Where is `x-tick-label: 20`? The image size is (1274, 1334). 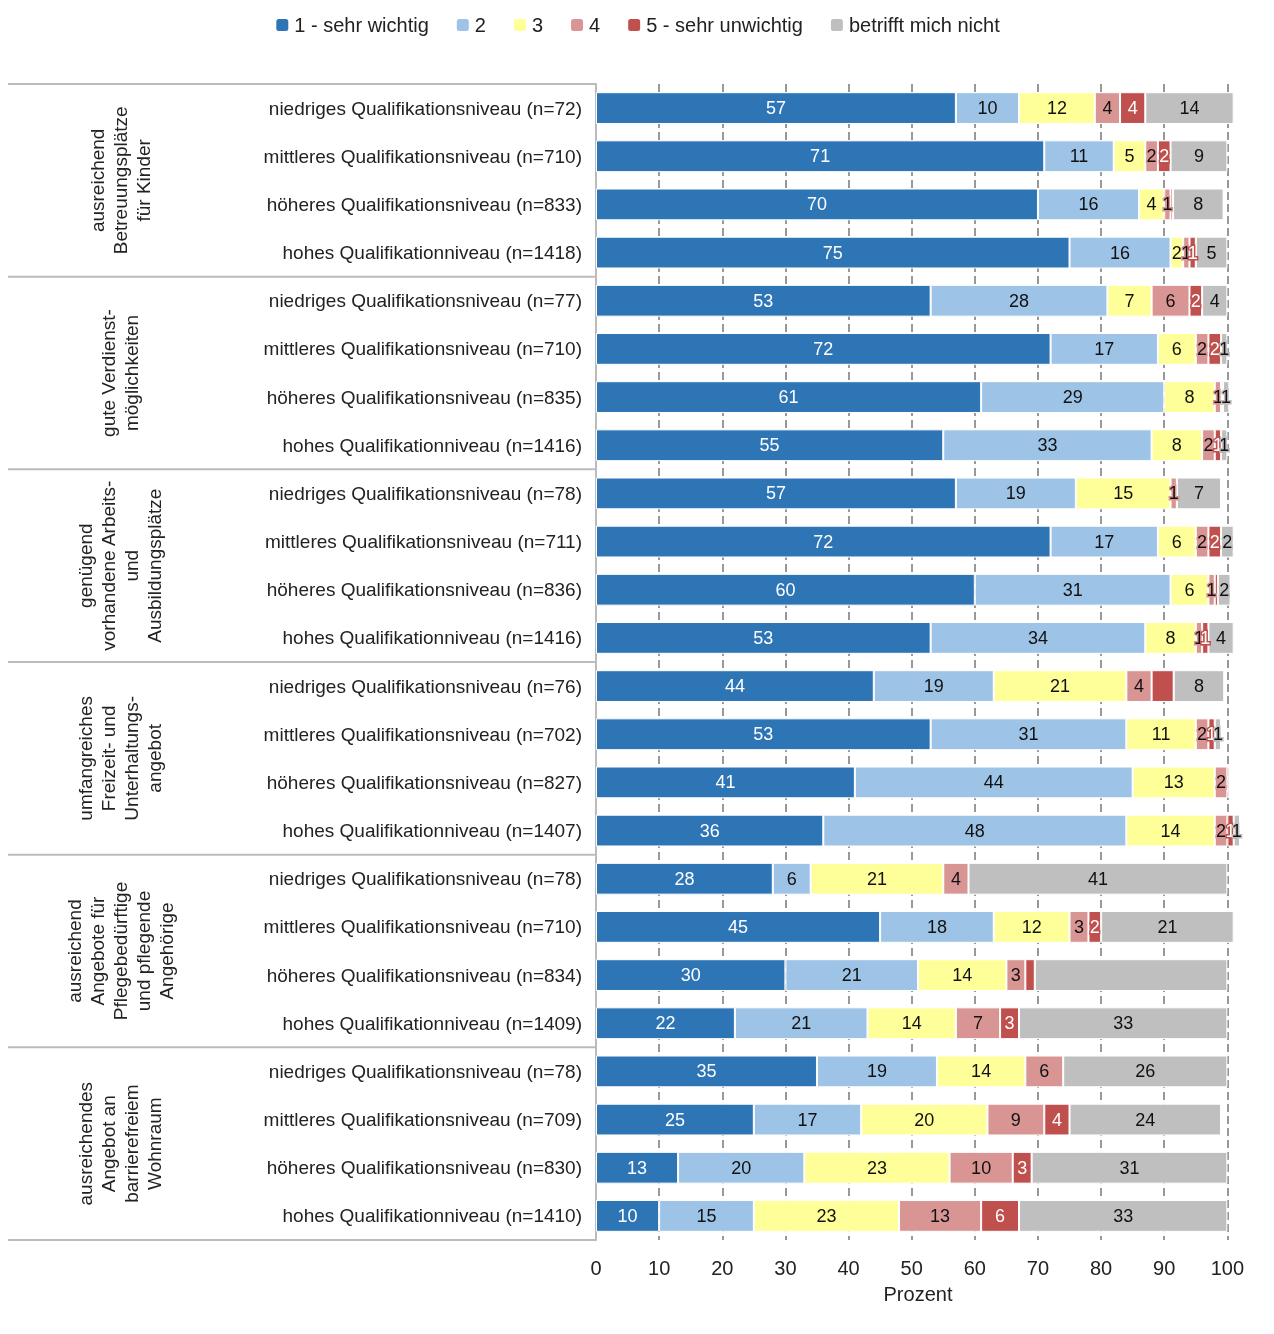 x-tick-label: 20 is located at coordinates (722, 1268).